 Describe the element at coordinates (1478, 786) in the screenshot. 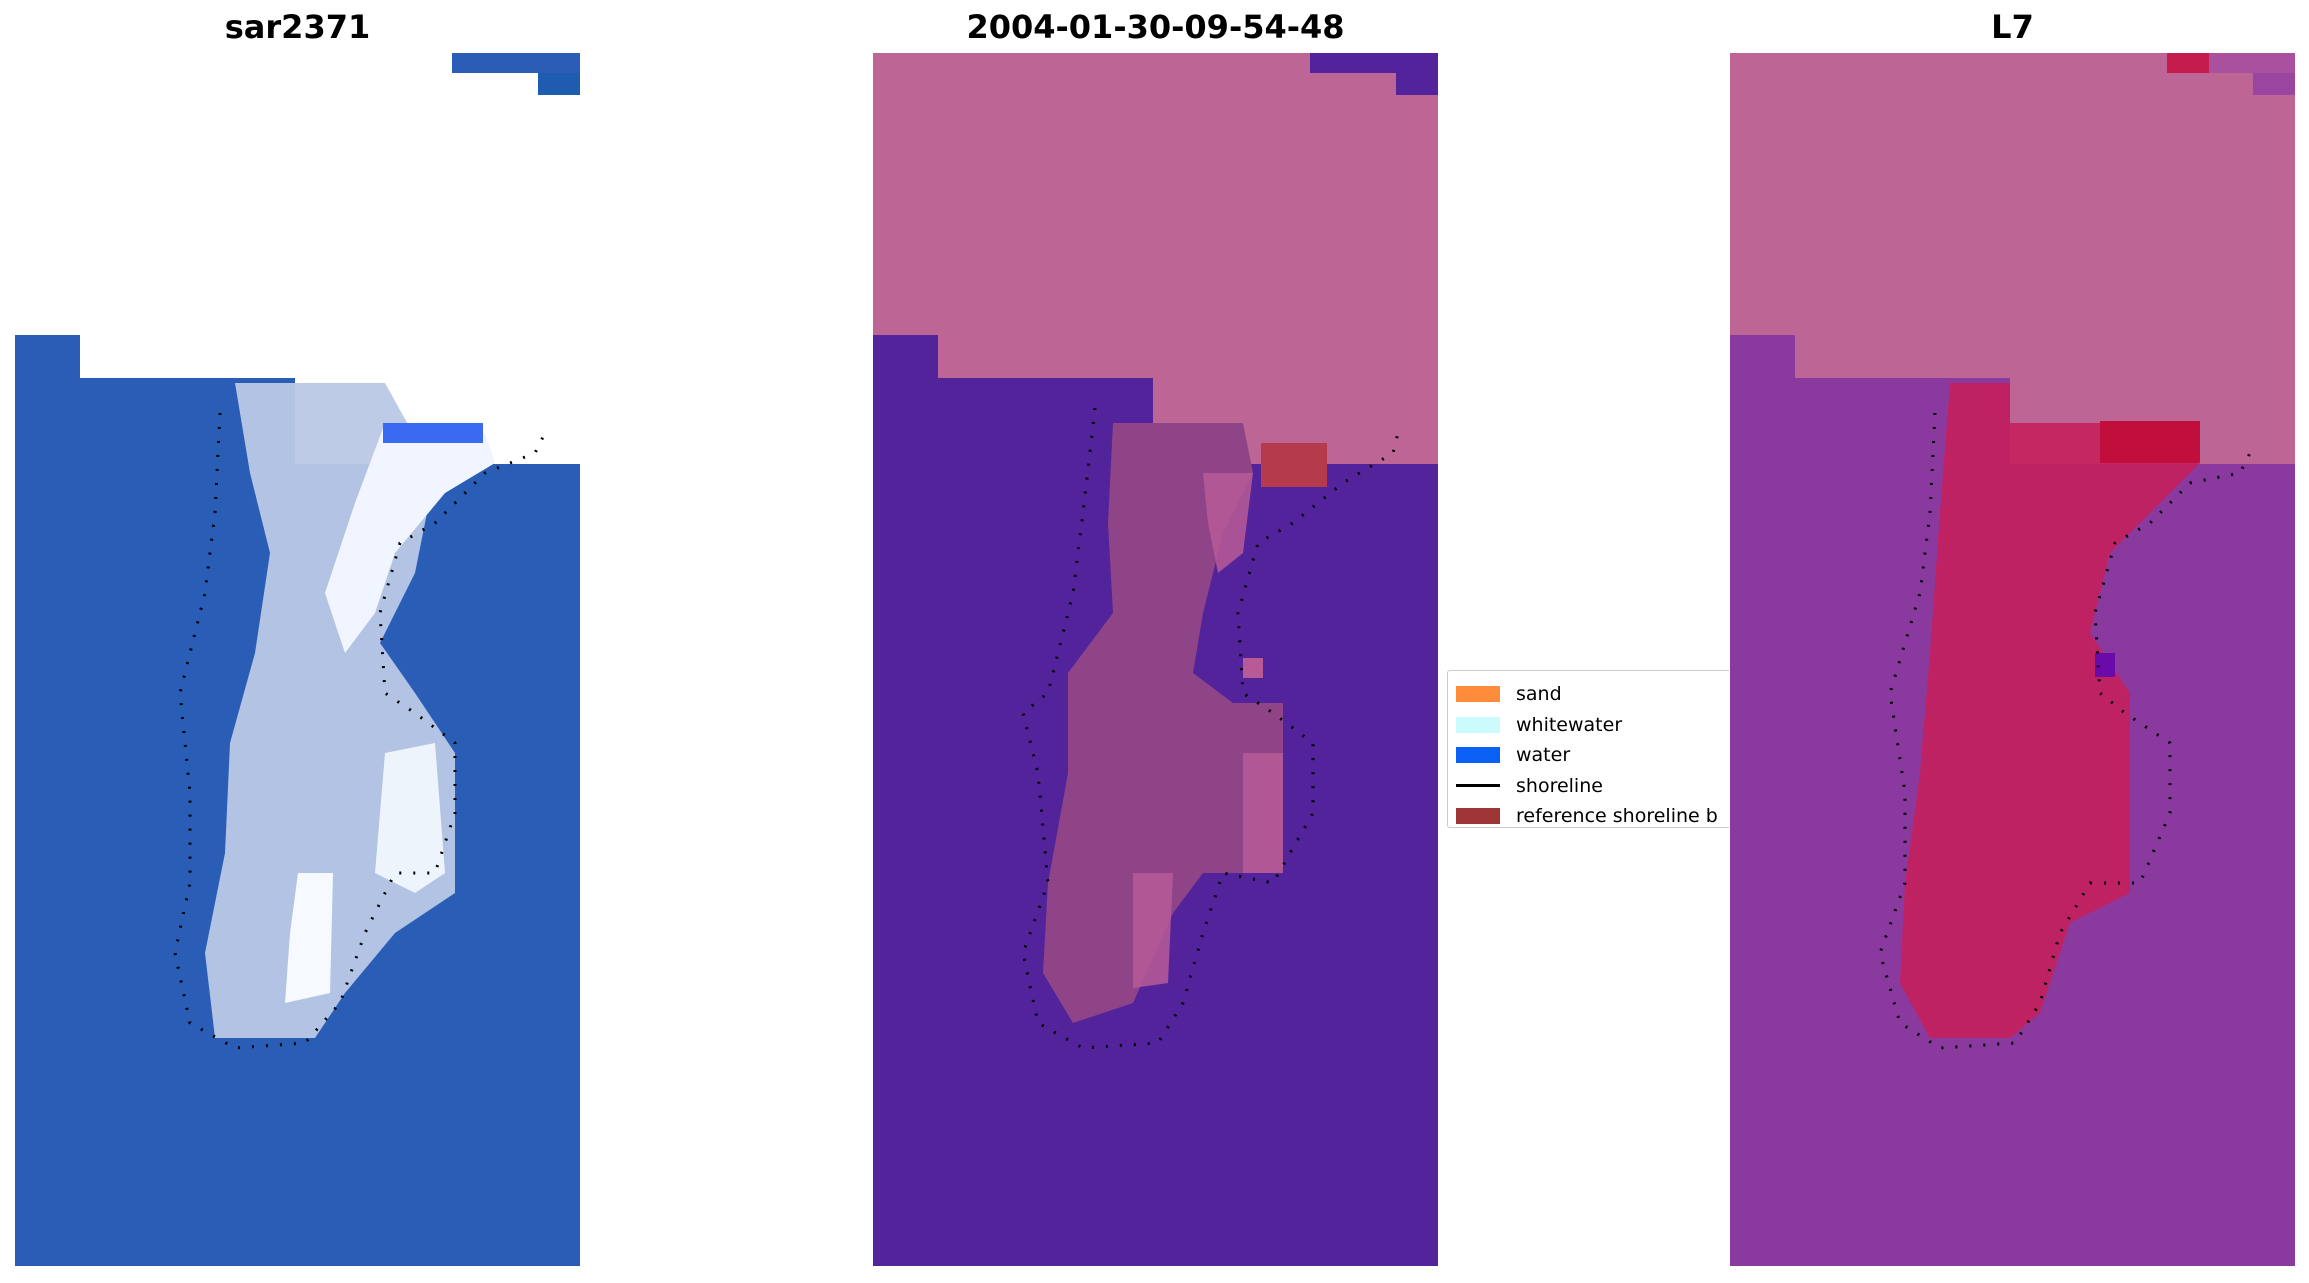

I see `shoreline-line` at that location.